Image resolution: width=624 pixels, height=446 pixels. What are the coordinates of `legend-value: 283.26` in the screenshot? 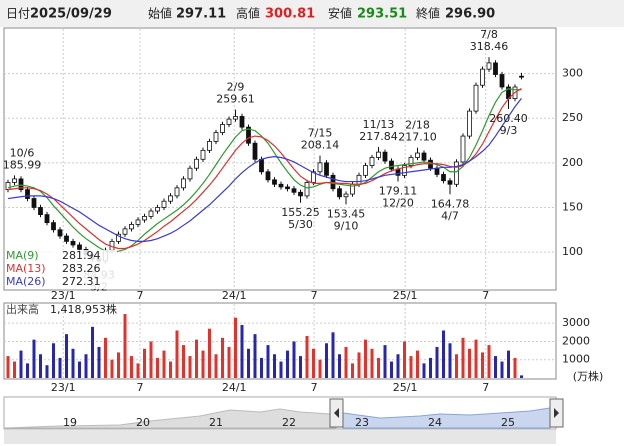 It's located at (81, 268).